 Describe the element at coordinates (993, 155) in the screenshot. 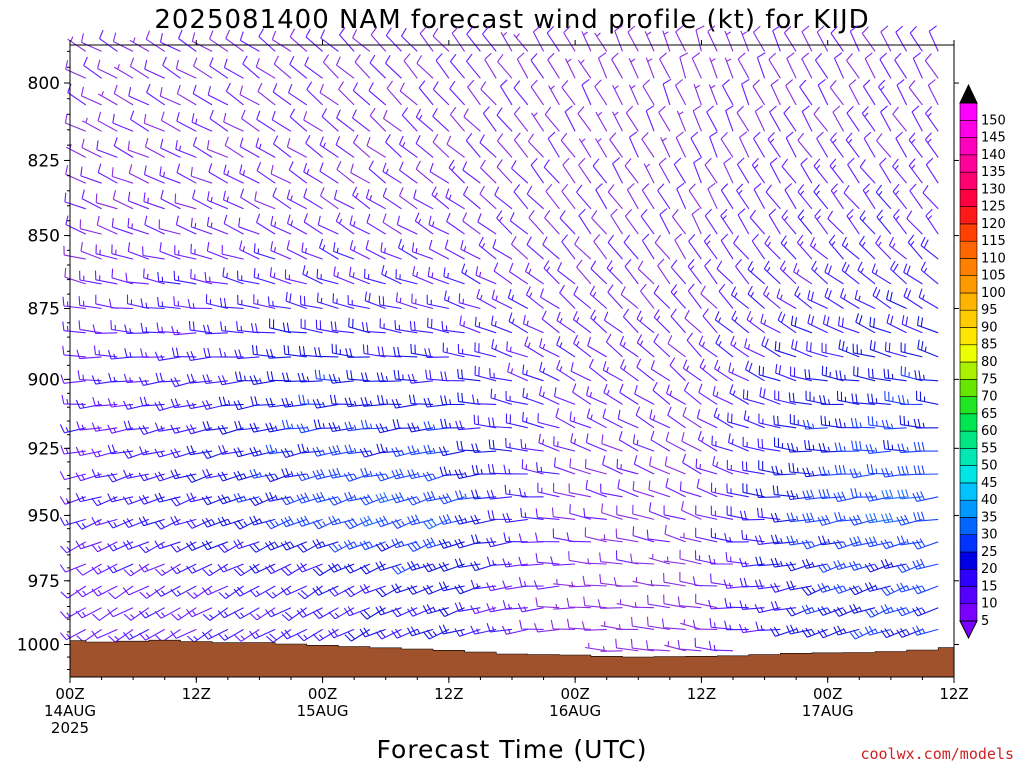

I see `colorbar-tick-label: 140` at that location.